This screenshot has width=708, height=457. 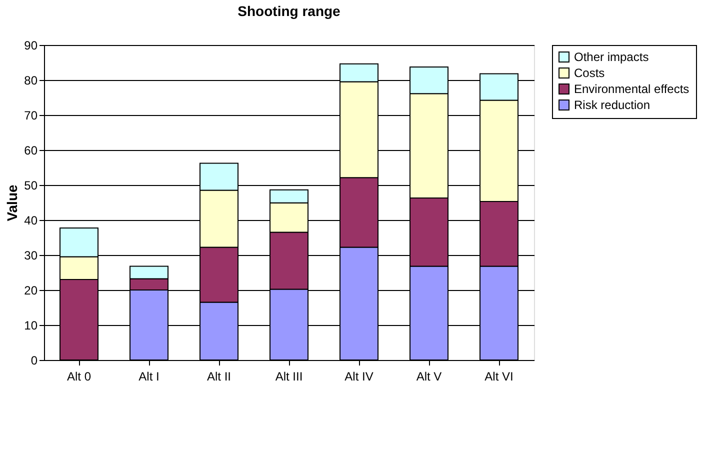 I want to click on y-tick-label: 90, so click(x=31, y=45).